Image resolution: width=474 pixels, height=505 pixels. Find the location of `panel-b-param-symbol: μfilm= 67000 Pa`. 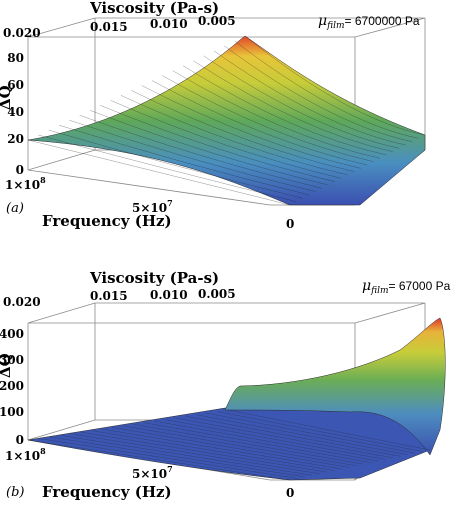

panel-b-param-symbol: μfilm= 67000 Pa is located at coordinates (406, 287).